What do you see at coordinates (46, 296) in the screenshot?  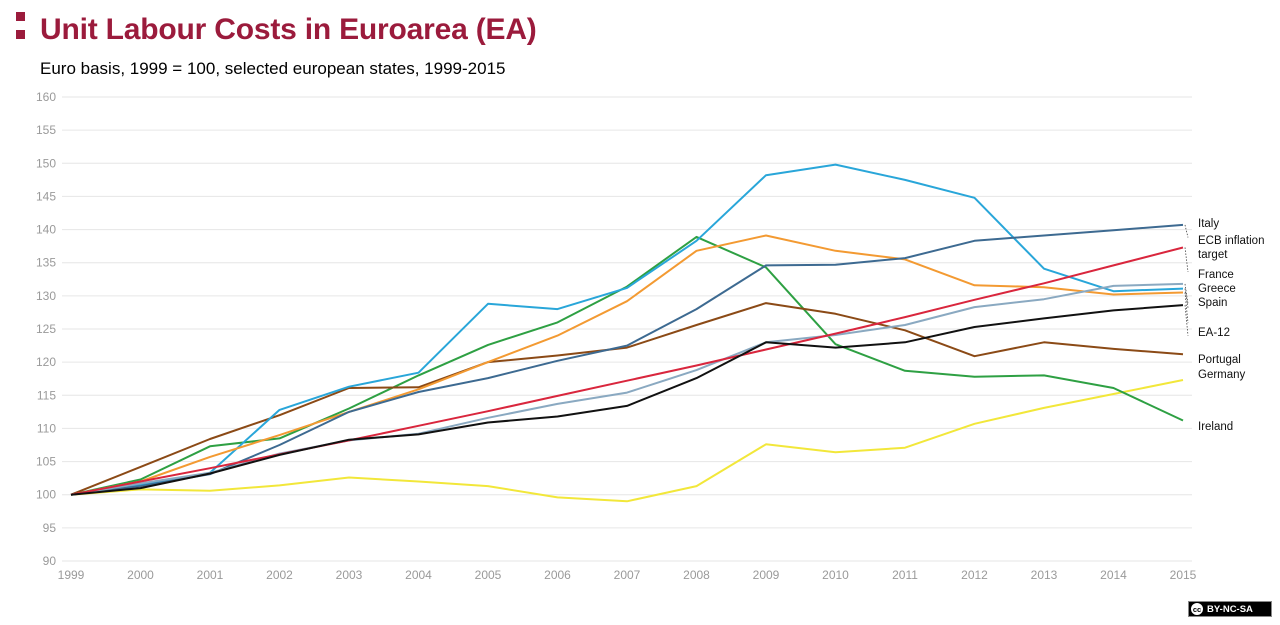 I see `y-tick-label: 130` at bounding box center [46, 296].